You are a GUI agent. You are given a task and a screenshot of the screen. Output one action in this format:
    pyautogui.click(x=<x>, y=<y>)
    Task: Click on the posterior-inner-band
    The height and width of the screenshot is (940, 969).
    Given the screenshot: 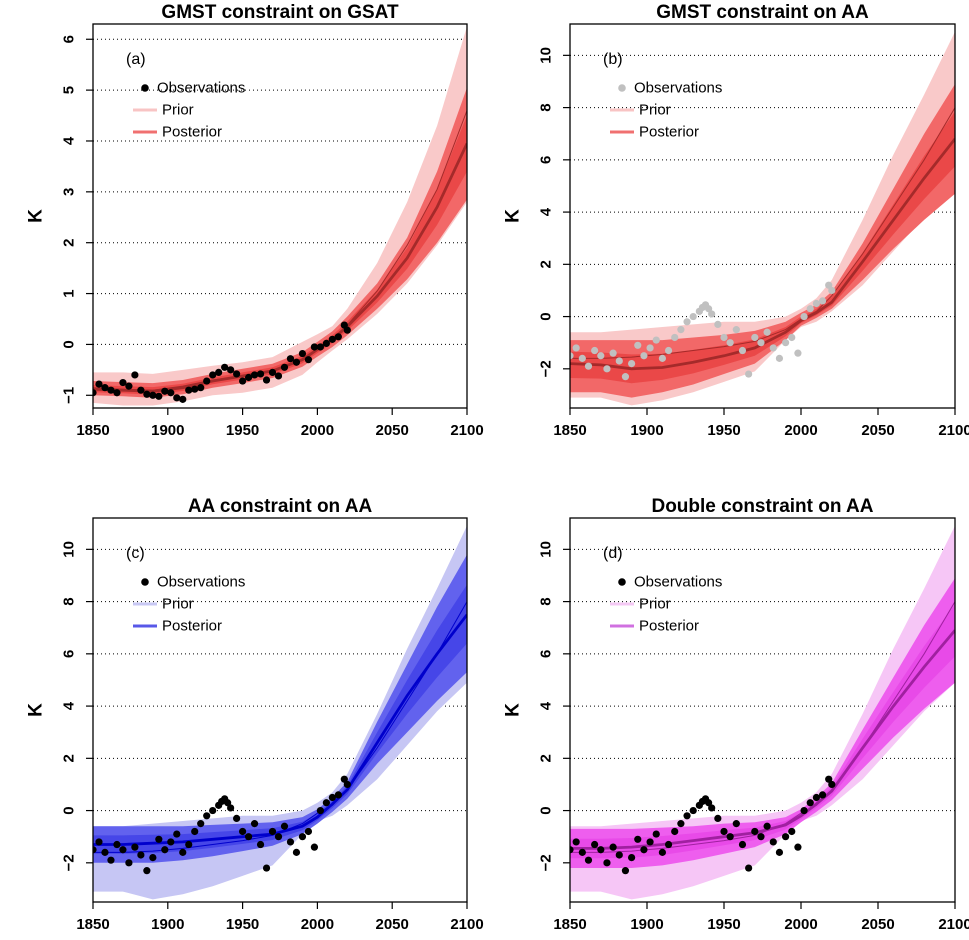 What is the action you would take?
    pyautogui.click(x=762, y=731)
    